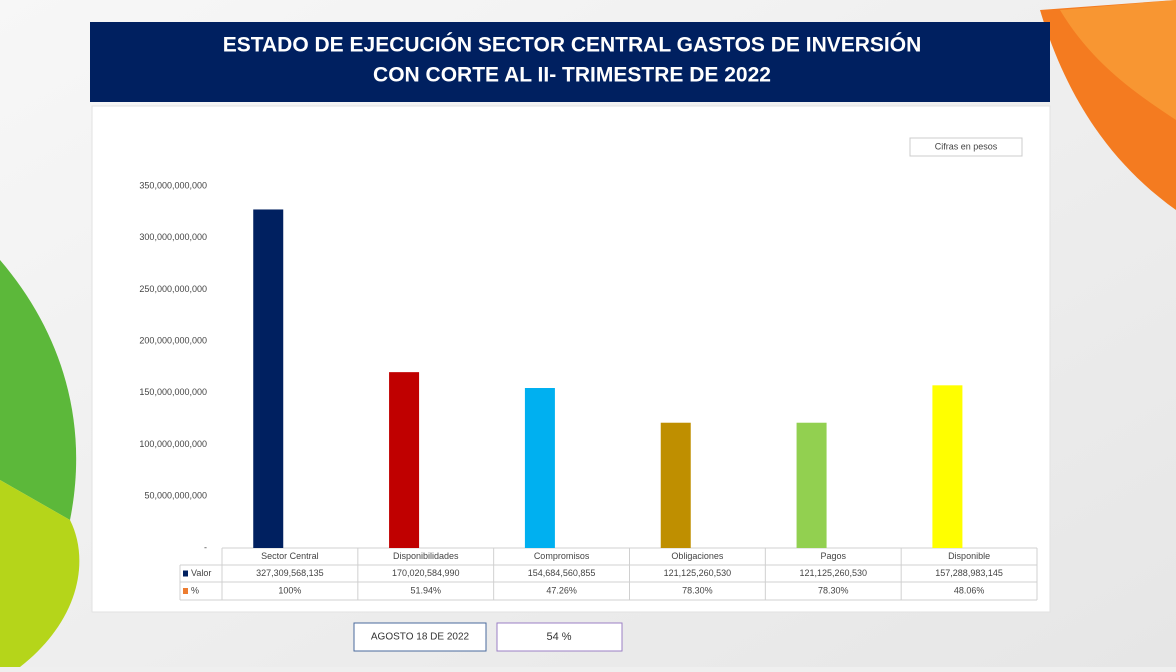 Image resolution: width=1176 pixels, height=672 pixels. Describe the element at coordinates (205, 547) in the screenshot. I see `y-tick-label: -` at that location.